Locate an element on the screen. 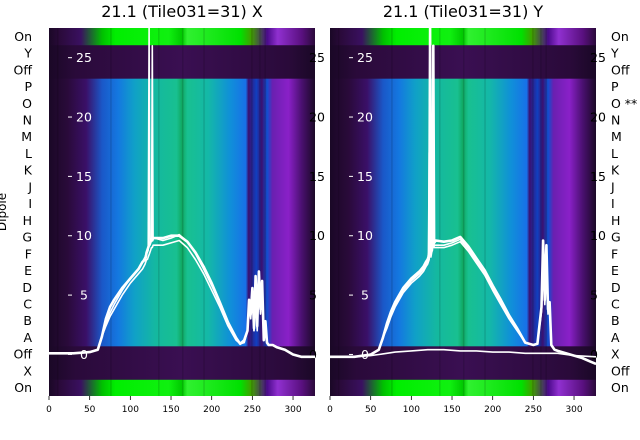  x-tick-label: 50 is located at coordinates (371, 410).